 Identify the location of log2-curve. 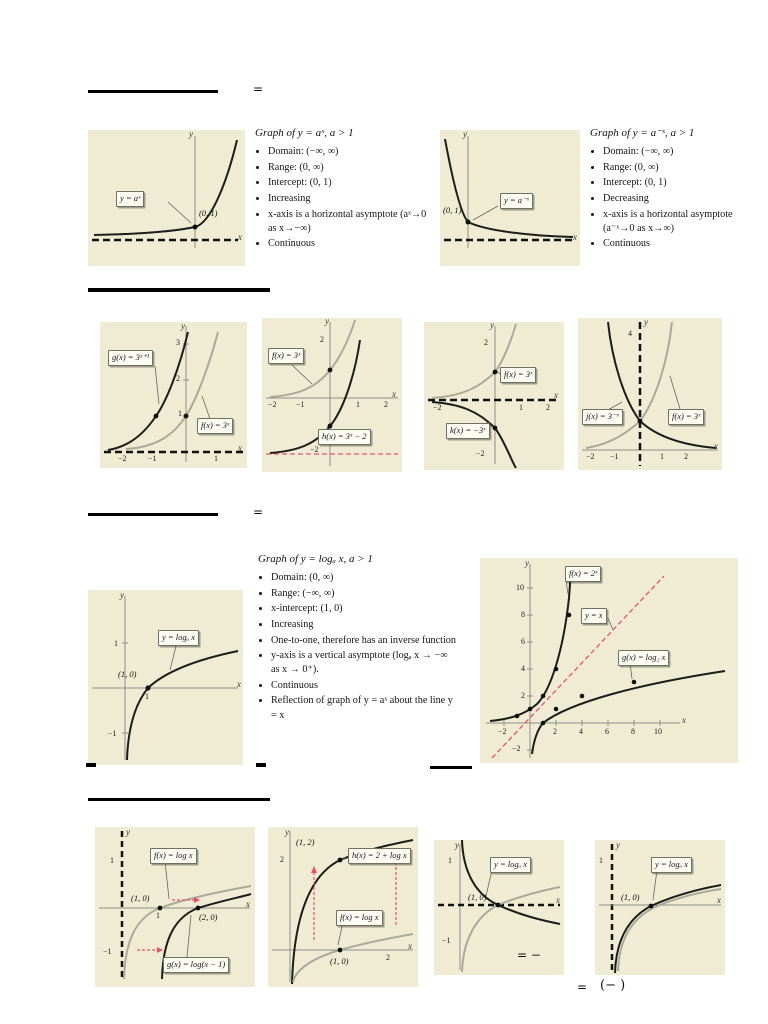
(628, 712).